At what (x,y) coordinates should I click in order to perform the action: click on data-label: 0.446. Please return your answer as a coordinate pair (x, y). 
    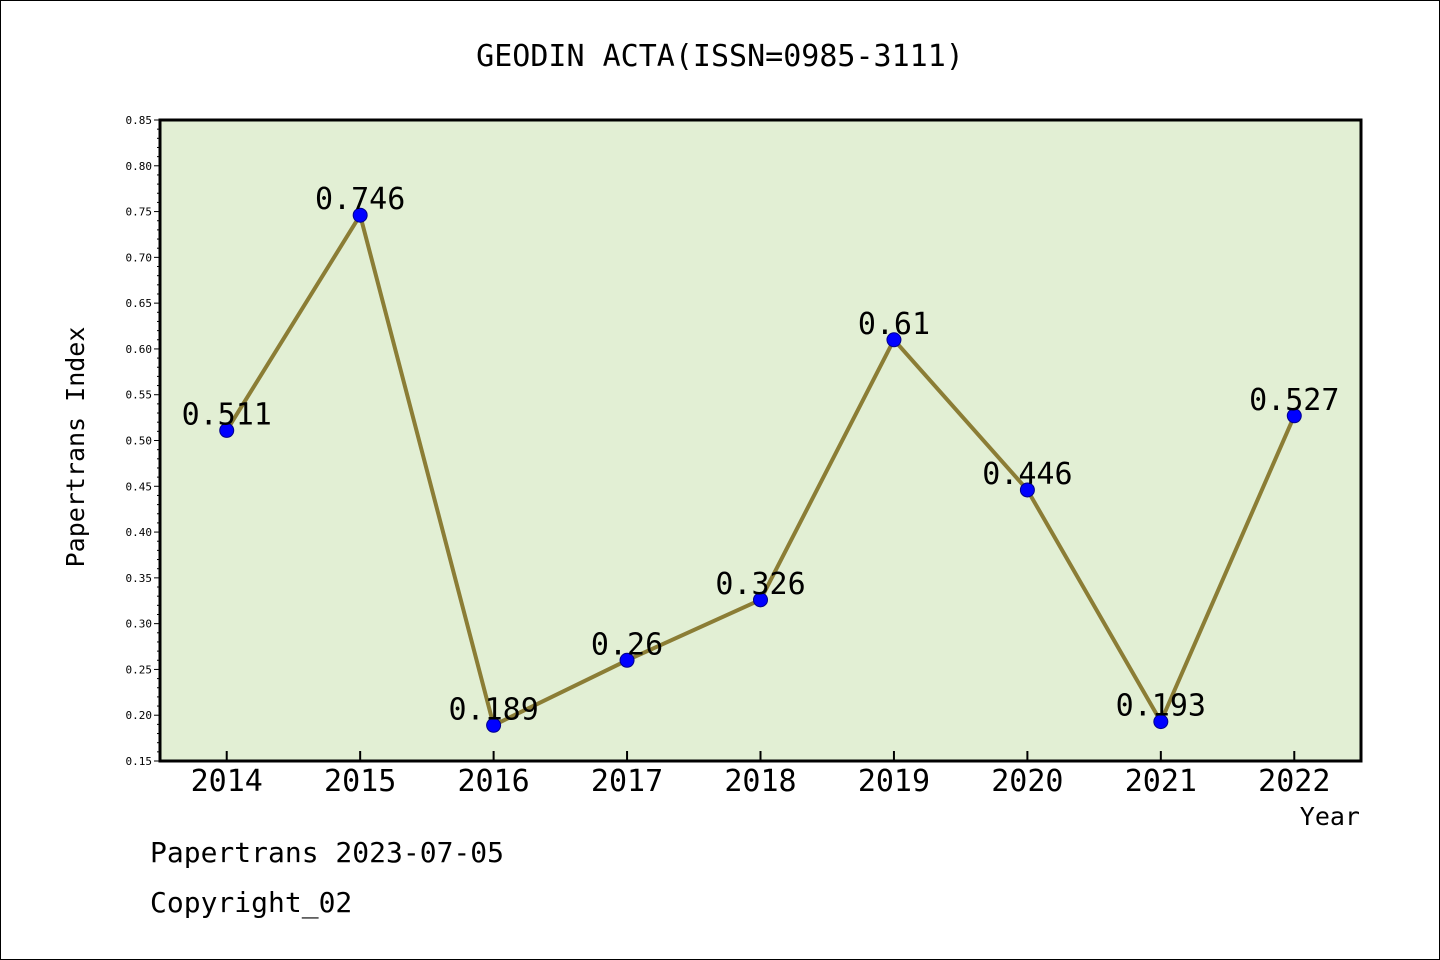
    Looking at the image, I should click on (1027, 474).